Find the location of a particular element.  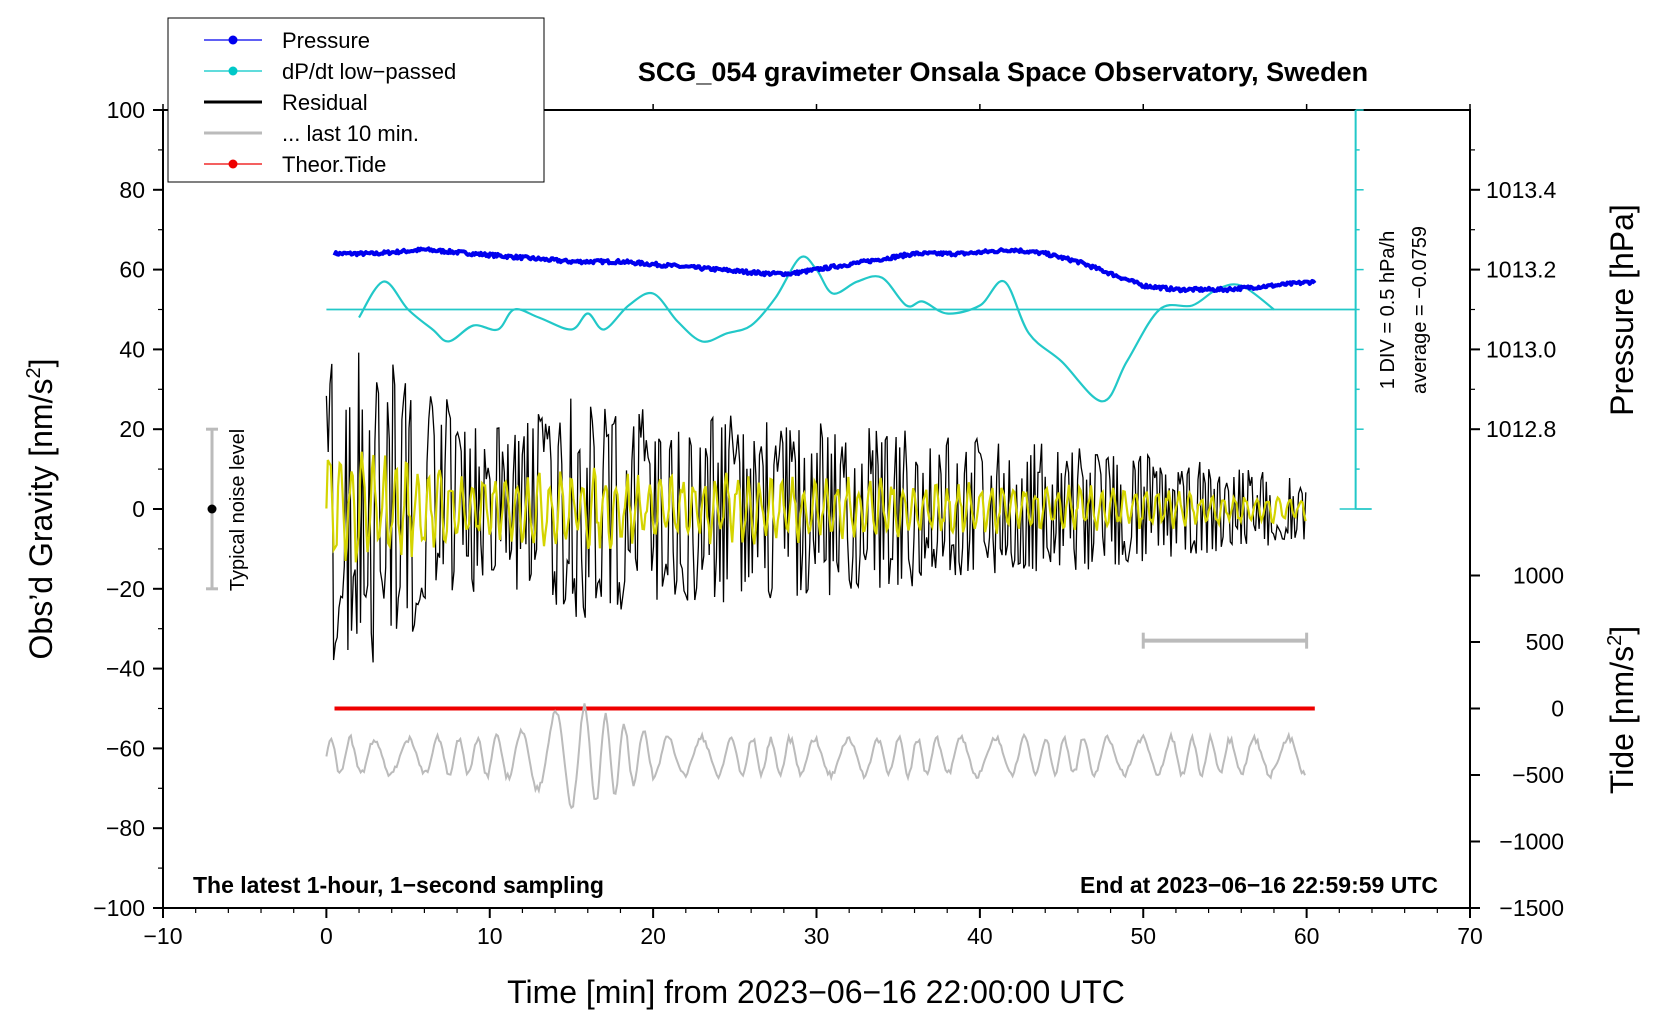

x-tick-label: 70 is located at coordinates (1470, 936).